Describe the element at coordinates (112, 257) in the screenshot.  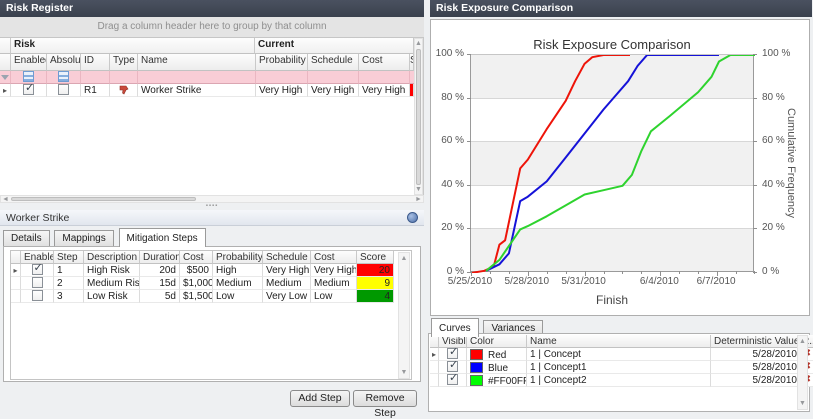
I see `column-header-description: Description` at that location.